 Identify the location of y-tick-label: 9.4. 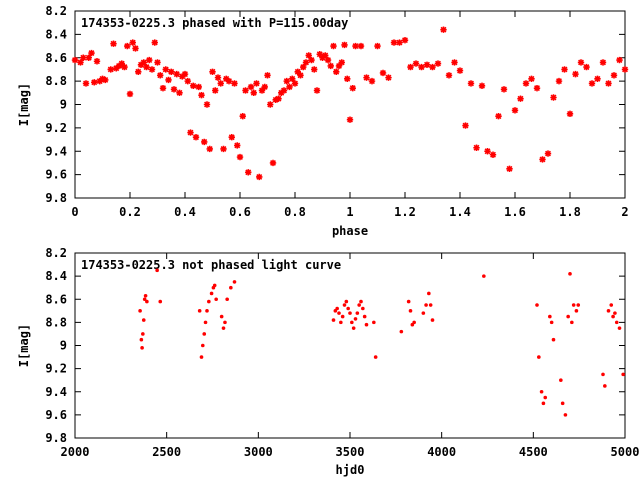
(56, 151).